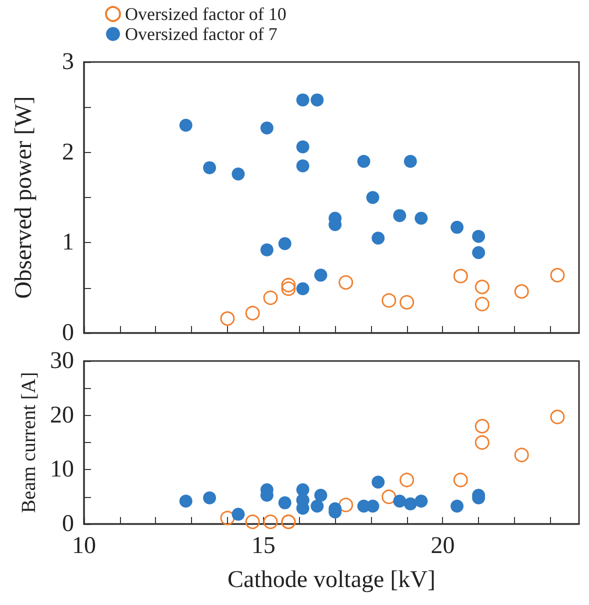 This screenshot has height=605, width=589. I want to click on y-tick-label: 10, so click(62, 469).